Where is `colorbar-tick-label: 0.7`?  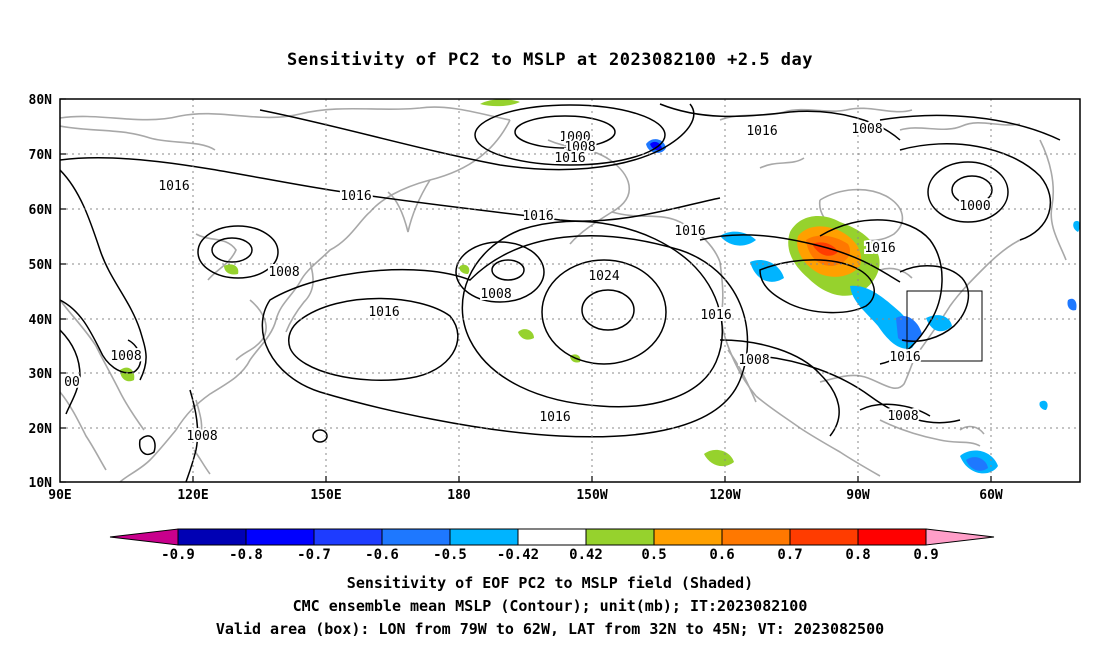 colorbar-tick-label: 0.7 is located at coordinates (789, 555).